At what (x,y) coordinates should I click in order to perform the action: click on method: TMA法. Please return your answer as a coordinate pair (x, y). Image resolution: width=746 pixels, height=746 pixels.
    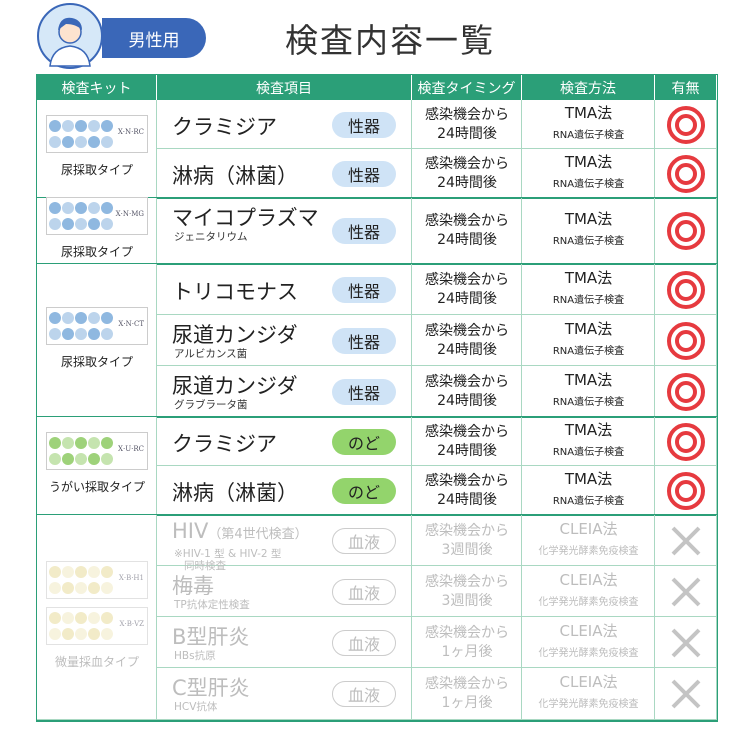
    Looking at the image, I should click on (588, 161).